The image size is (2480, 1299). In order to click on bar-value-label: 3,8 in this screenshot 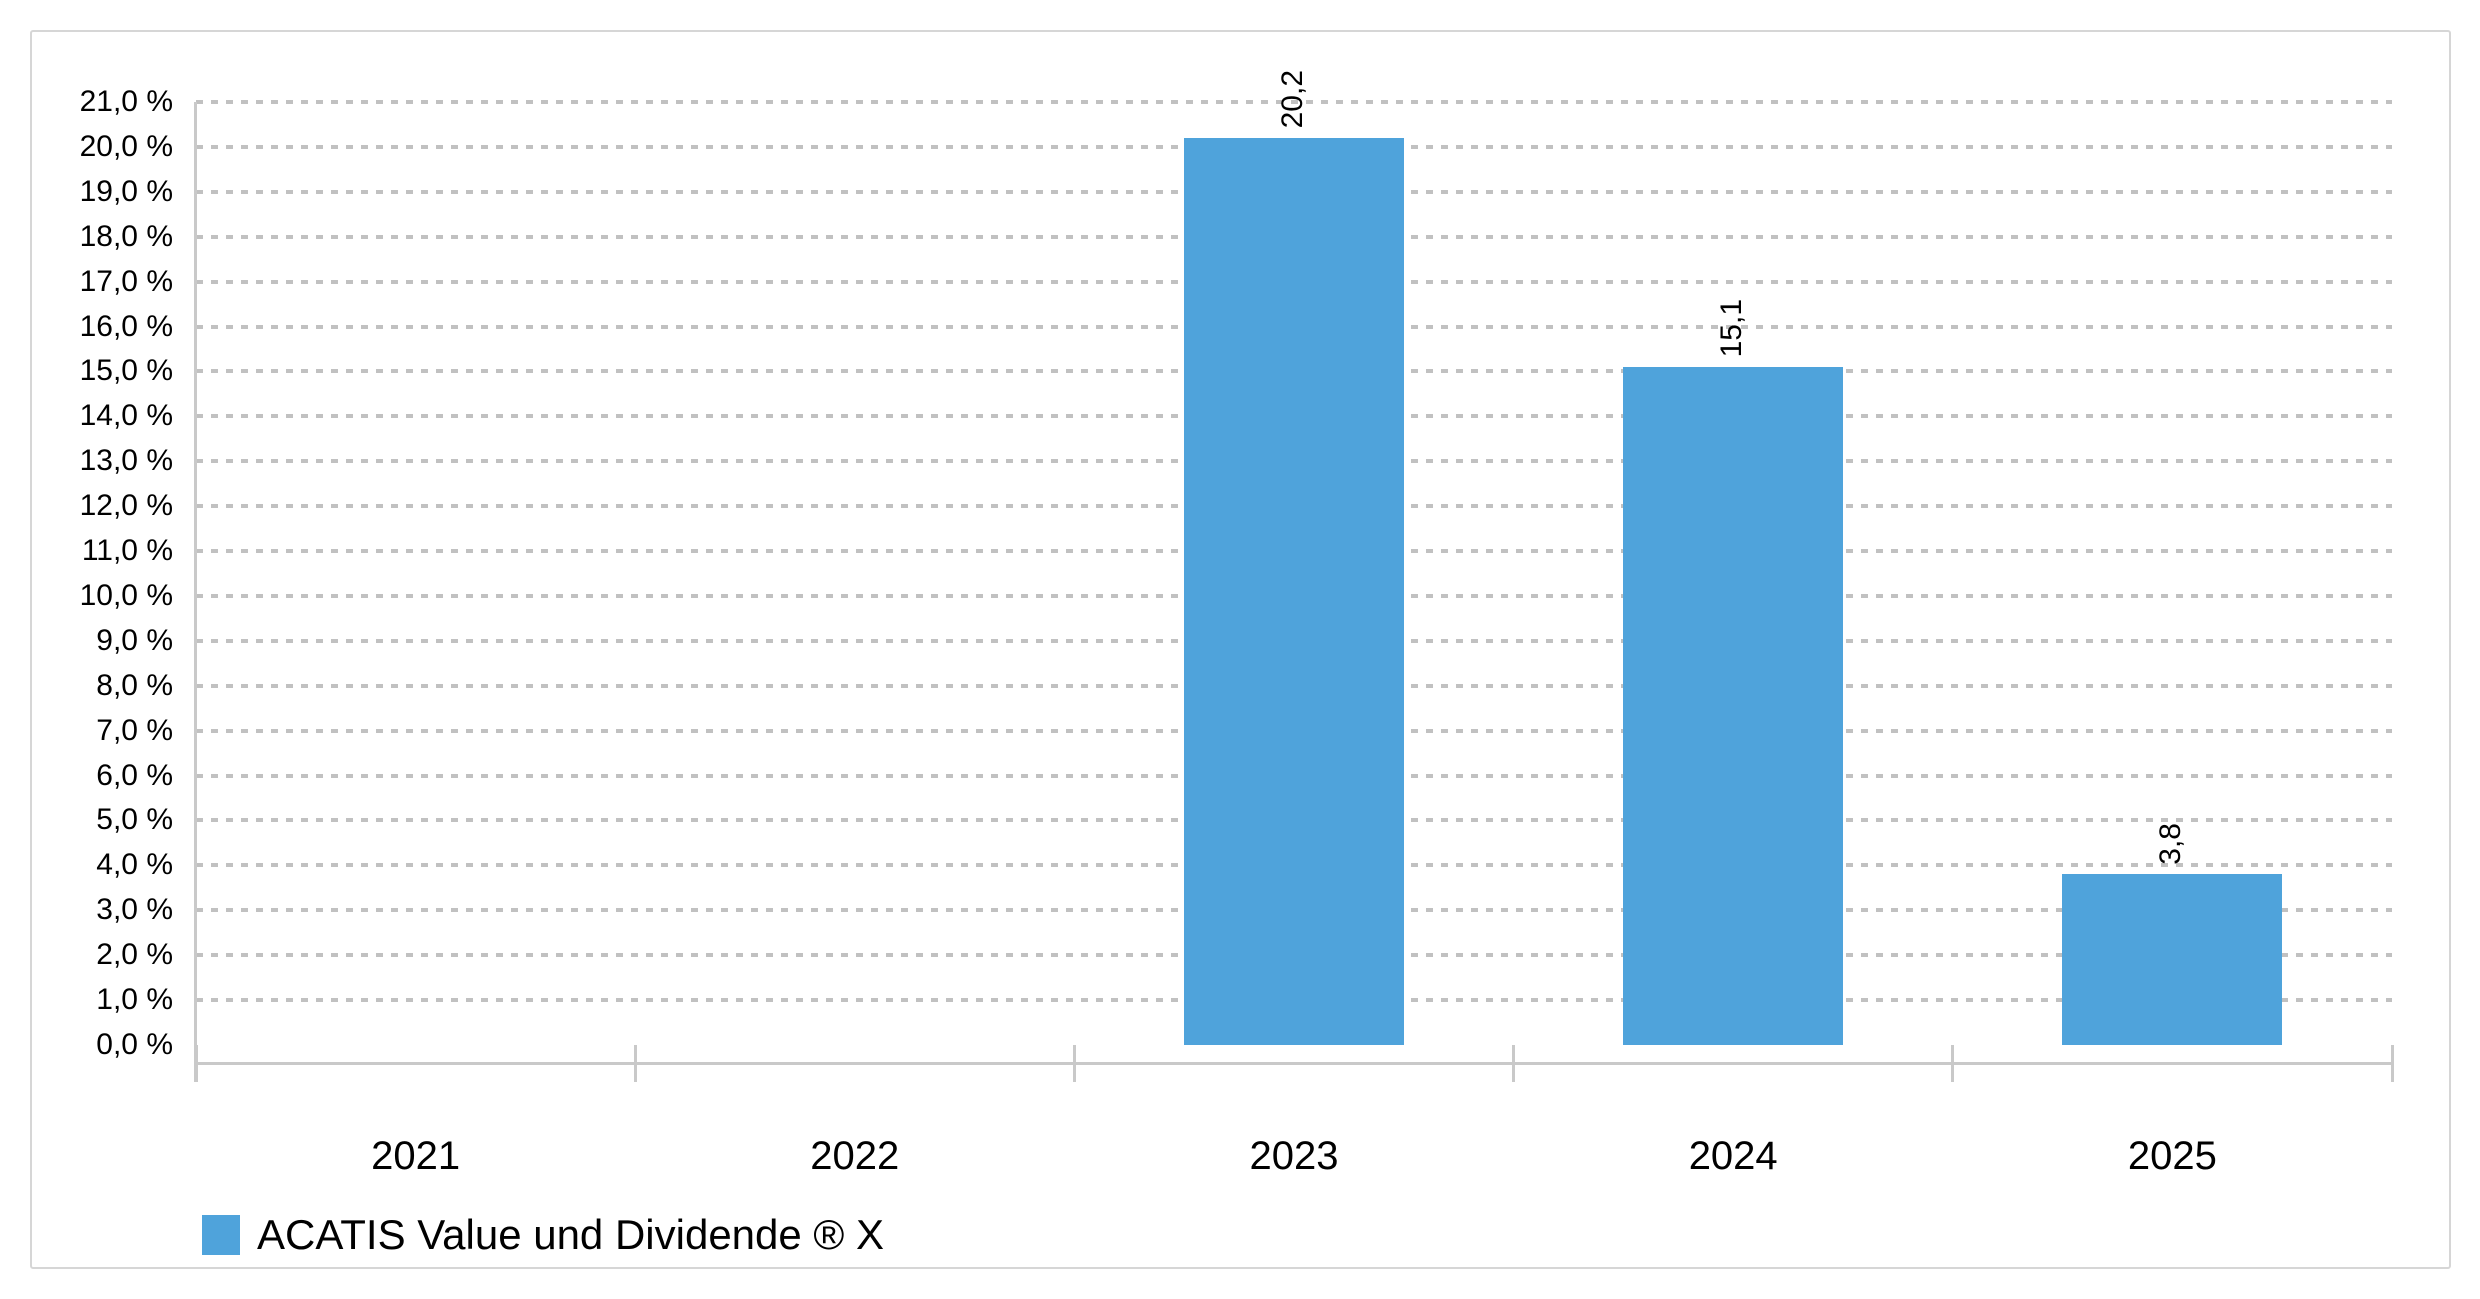, I will do `click(2171, 843)`.